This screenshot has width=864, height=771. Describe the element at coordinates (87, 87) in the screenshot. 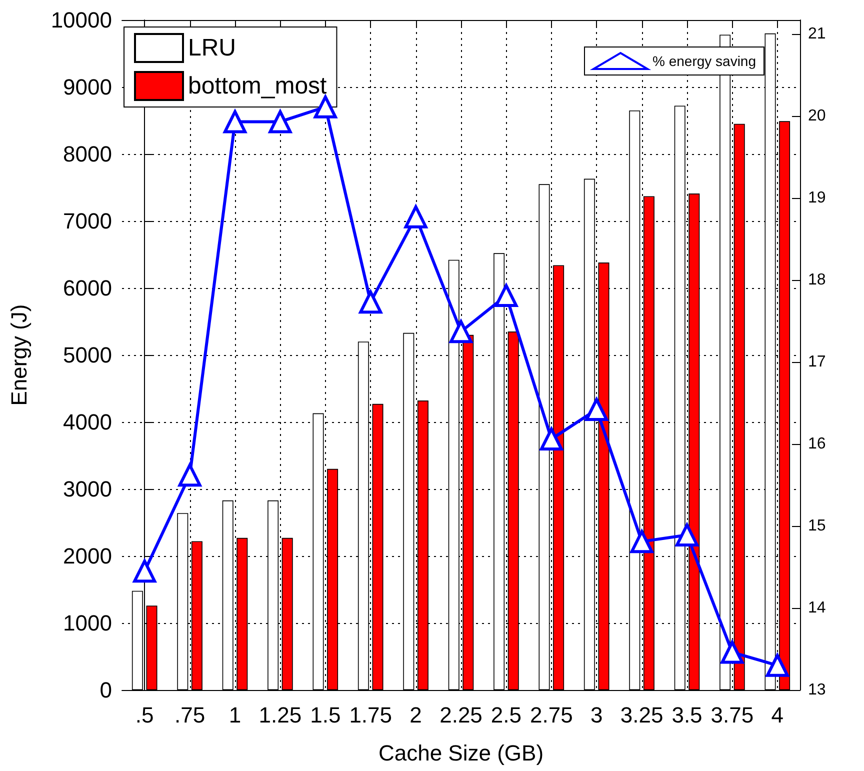

I see `y-tick-label: 9000` at that location.